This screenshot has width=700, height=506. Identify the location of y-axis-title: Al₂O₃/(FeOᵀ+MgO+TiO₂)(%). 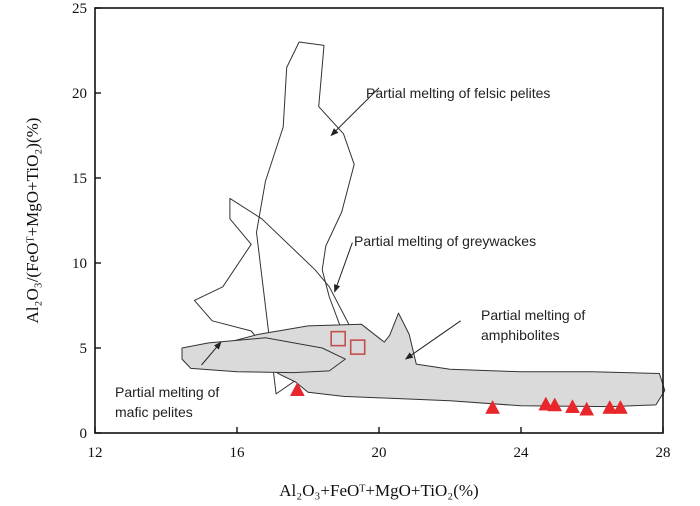
(32, 221).